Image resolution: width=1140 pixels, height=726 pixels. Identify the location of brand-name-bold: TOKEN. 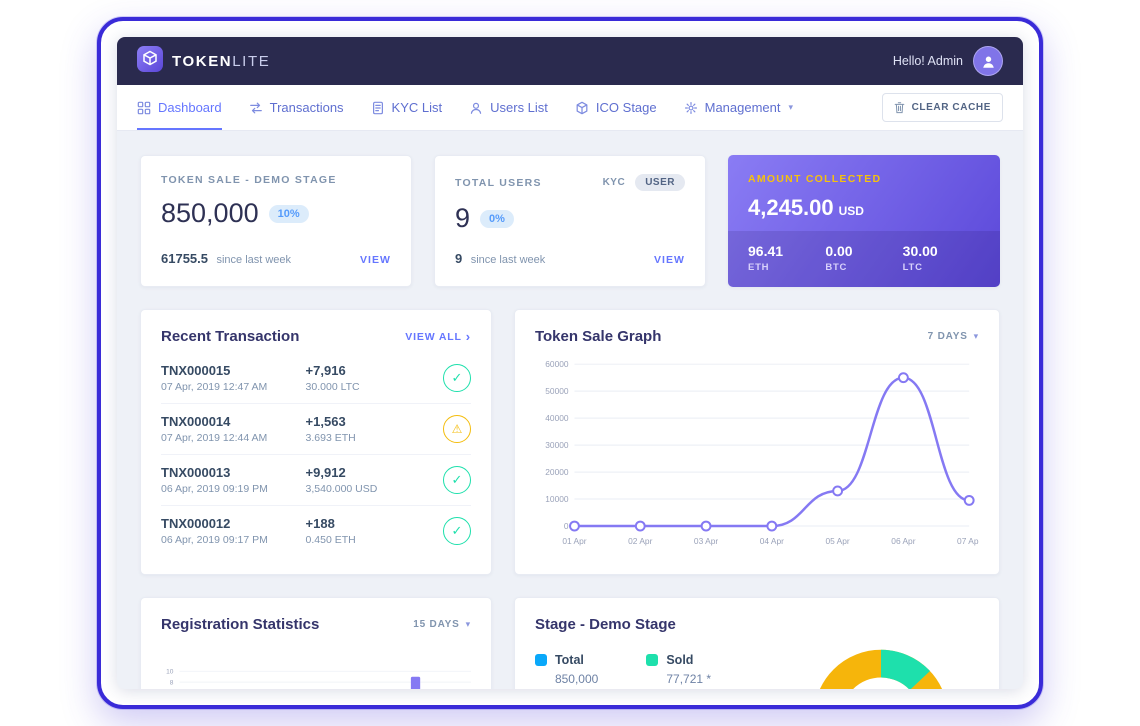
(202, 61).